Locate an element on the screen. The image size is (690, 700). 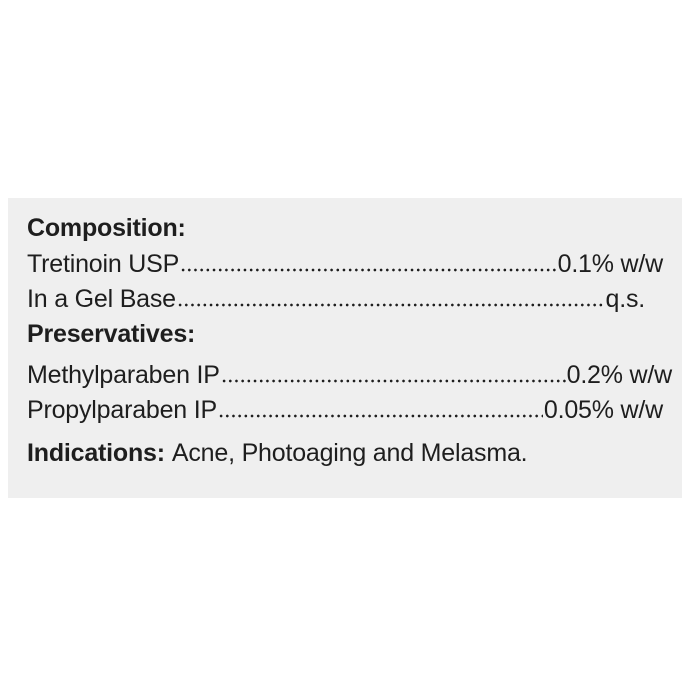
preservative-row: Methylparaben IP 0.2% w/w is located at coordinates (349, 375).